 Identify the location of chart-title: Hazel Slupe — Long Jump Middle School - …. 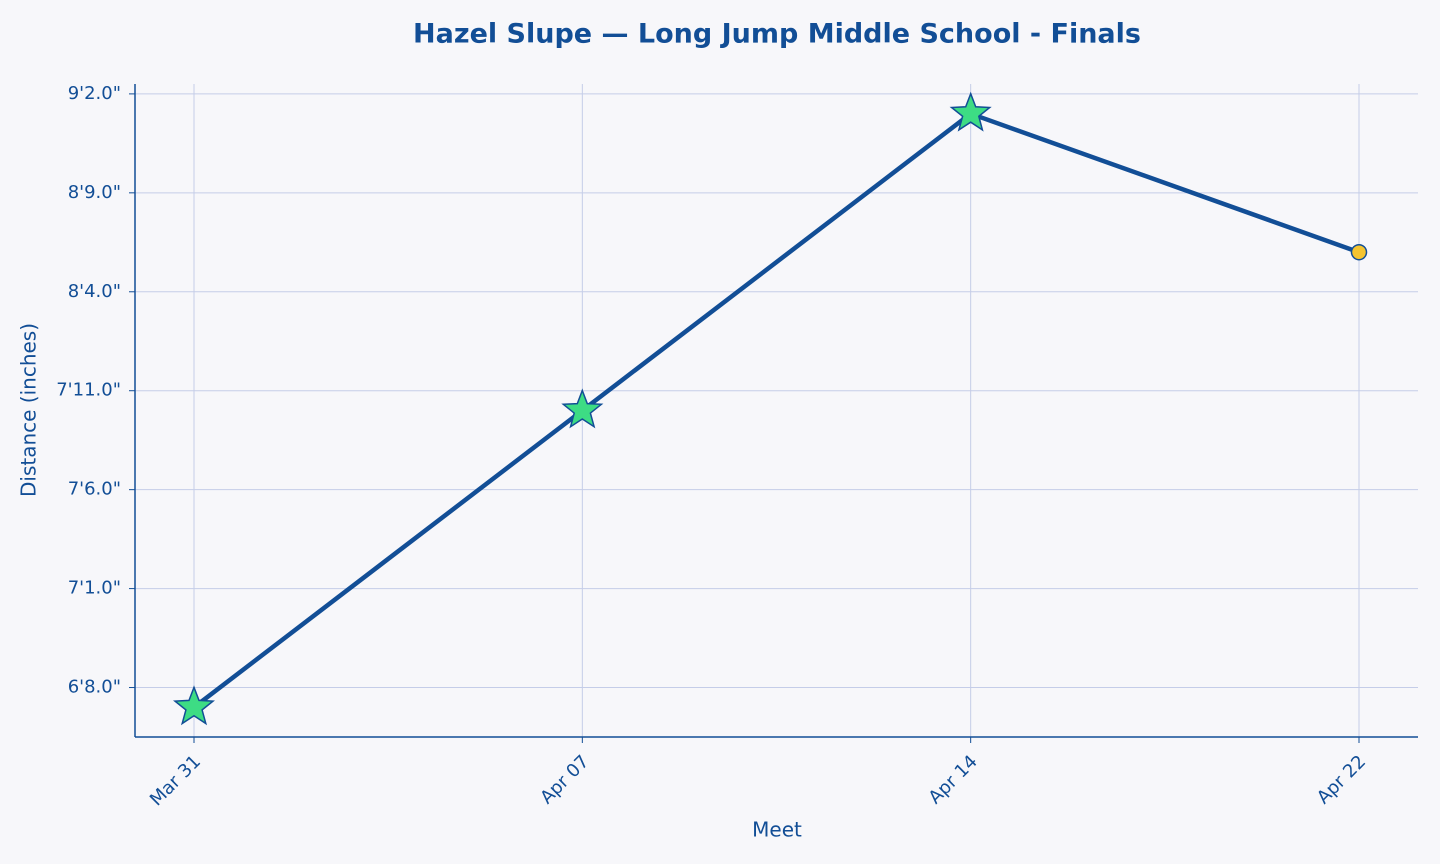
(777, 34).